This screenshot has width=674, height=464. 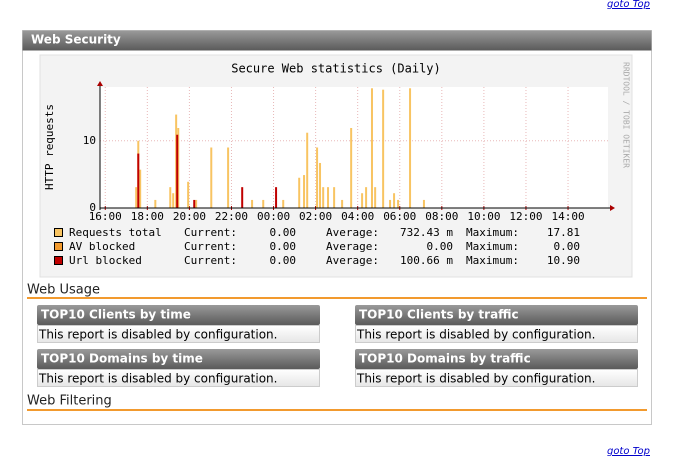 What do you see at coordinates (563, 232) in the screenshot?
I see `stat-value: 17.81` at bounding box center [563, 232].